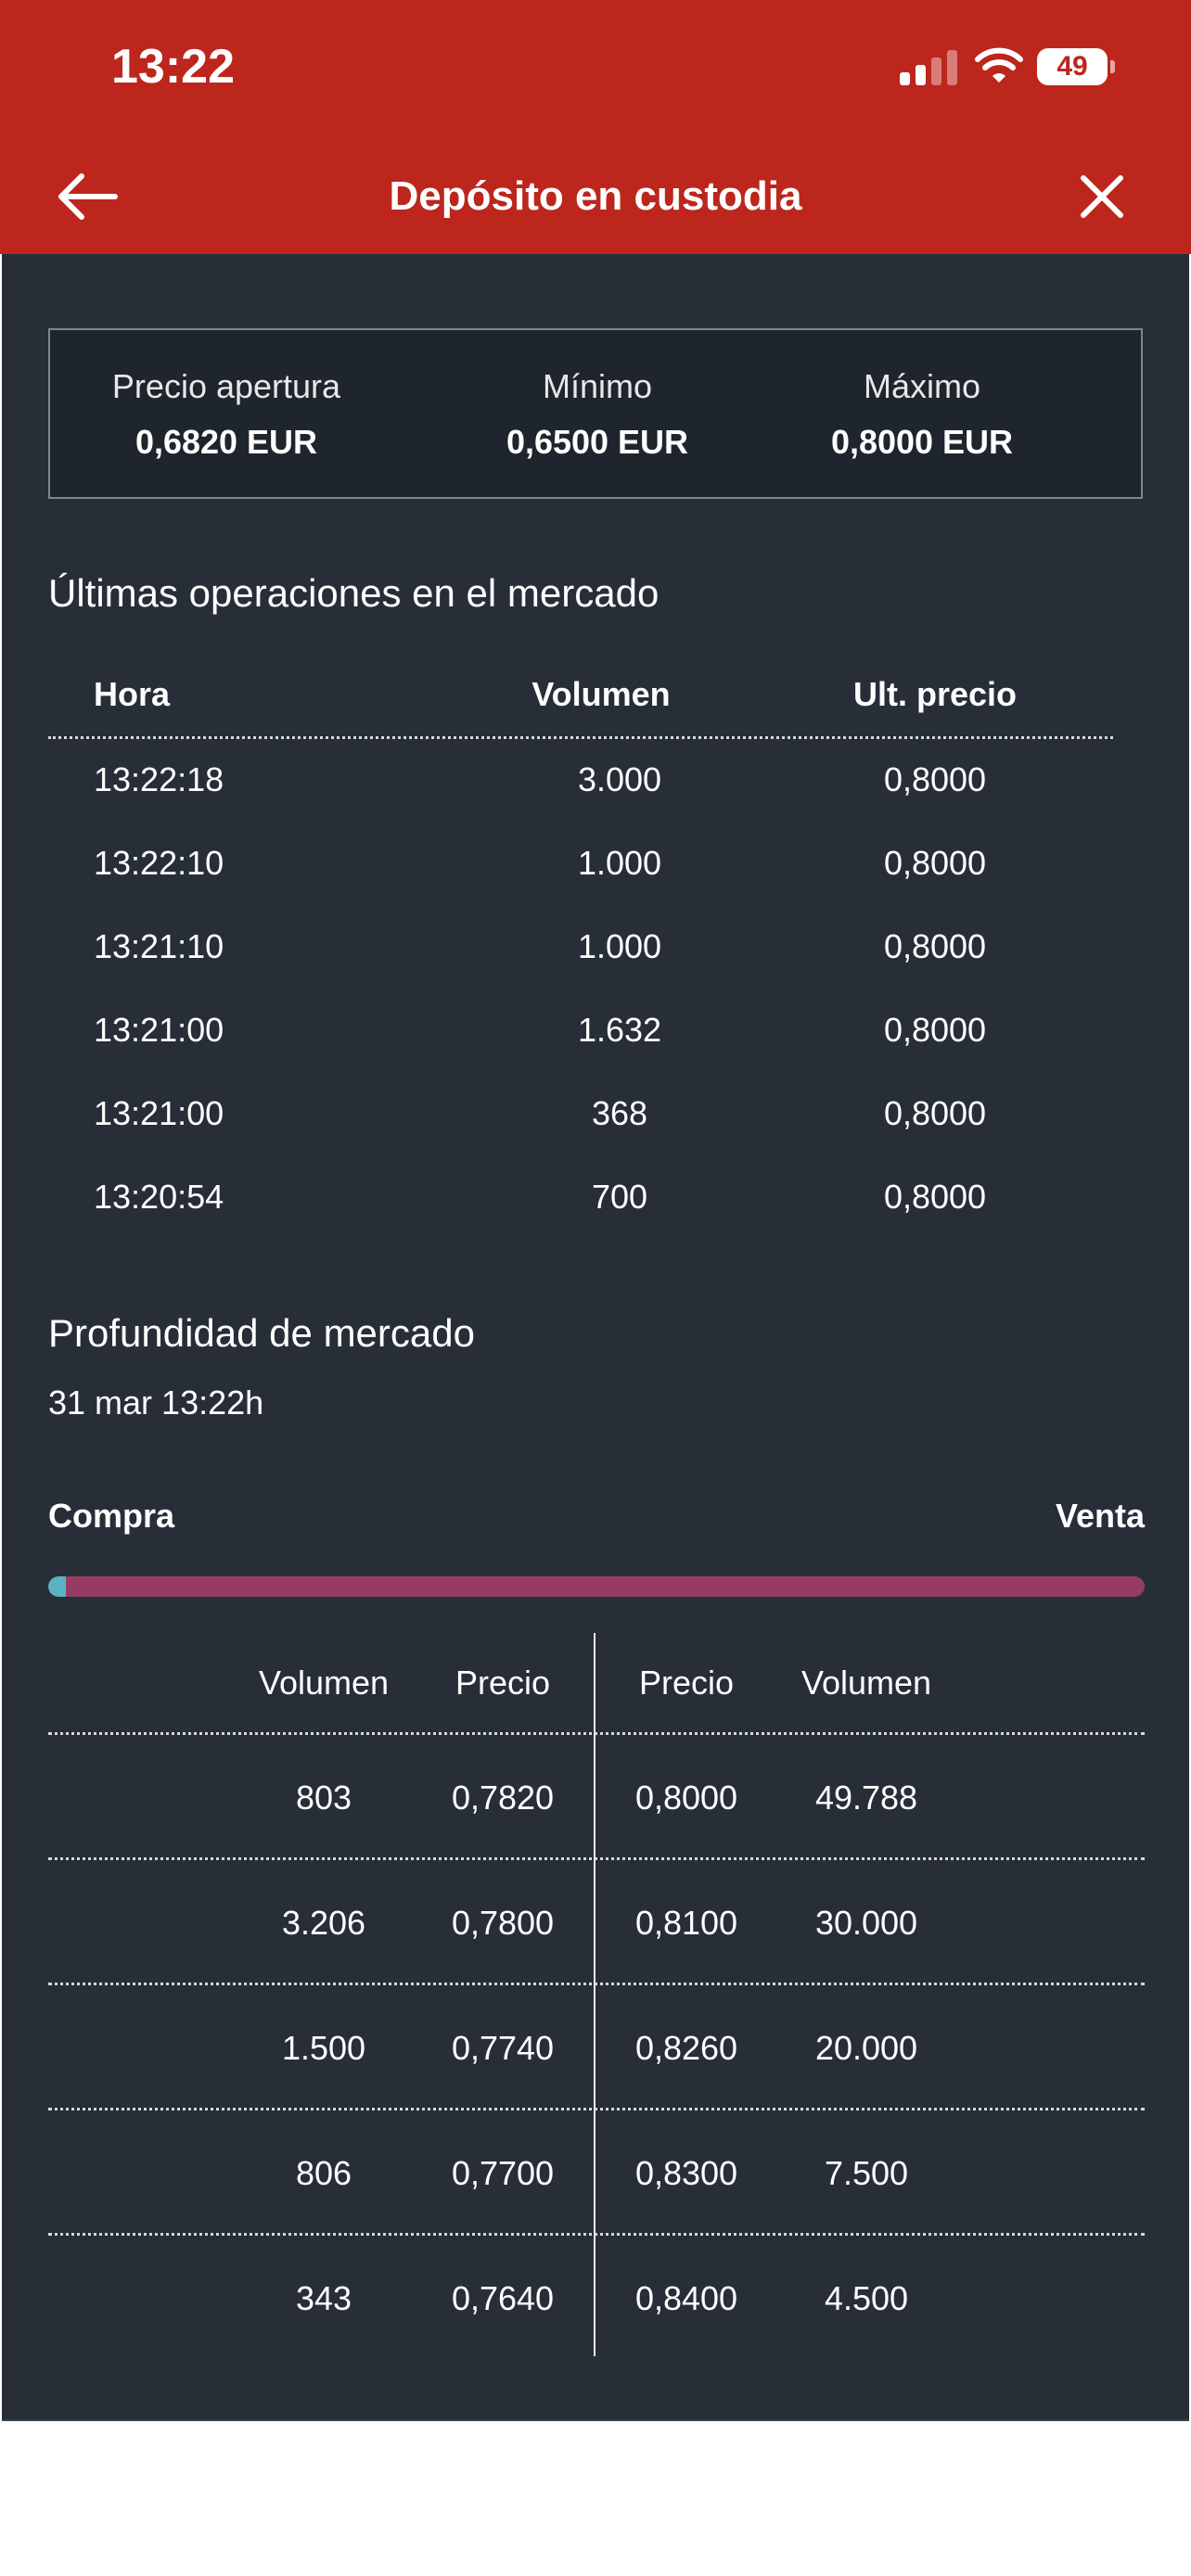 This screenshot has width=1191, height=2576. What do you see at coordinates (601, 694) in the screenshot?
I see `trades-header-volume: Volumen` at bounding box center [601, 694].